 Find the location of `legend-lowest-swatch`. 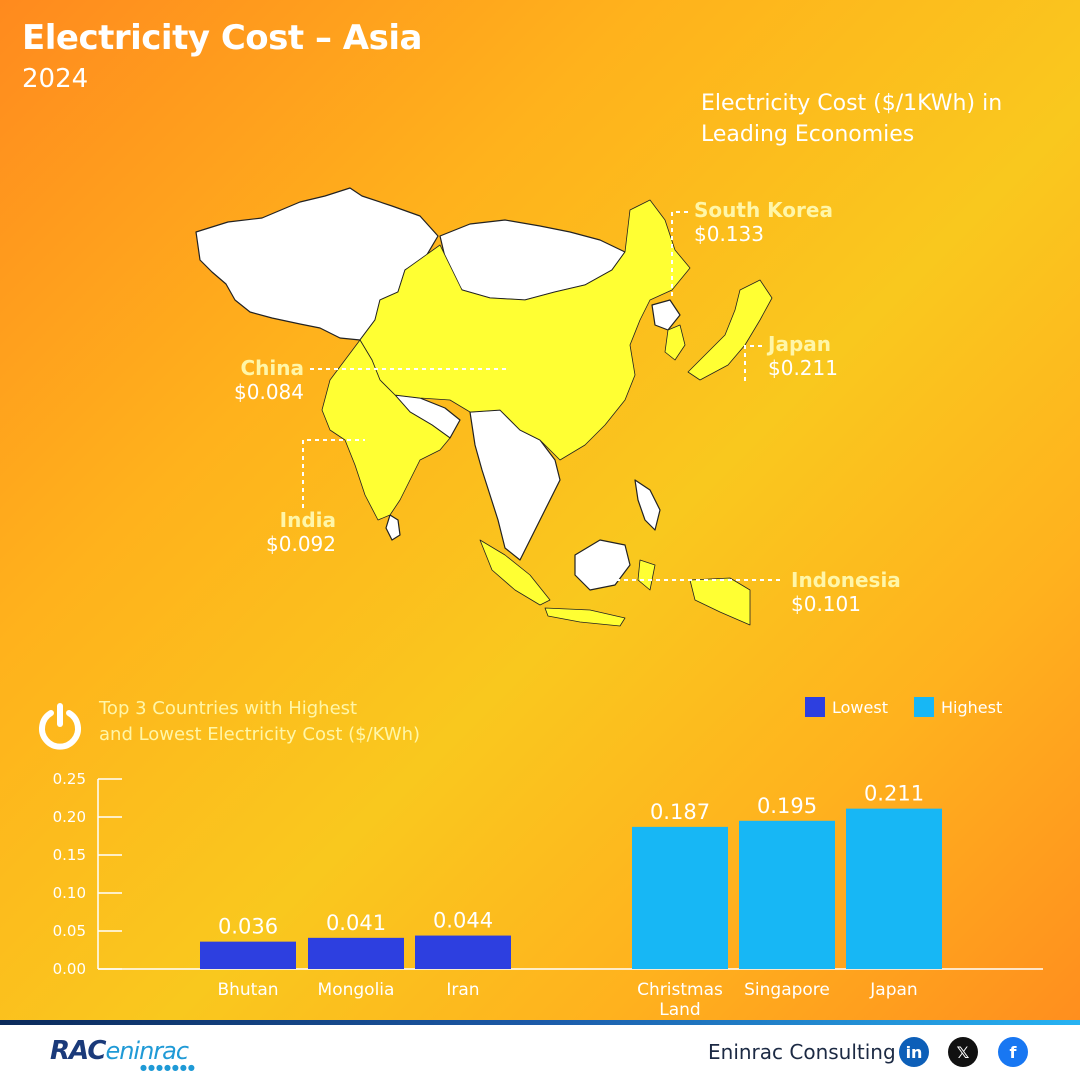

legend-lowest-swatch is located at coordinates (815, 707).